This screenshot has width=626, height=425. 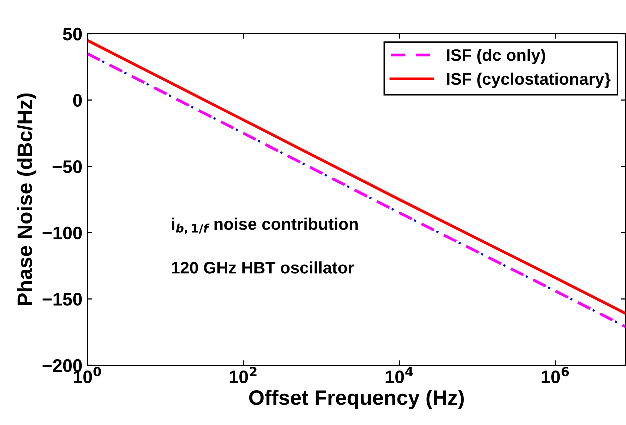 What do you see at coordinates (62, 299) in the screenshot?
I see `y-tick-label: −150` at bounding box center [62, 299].